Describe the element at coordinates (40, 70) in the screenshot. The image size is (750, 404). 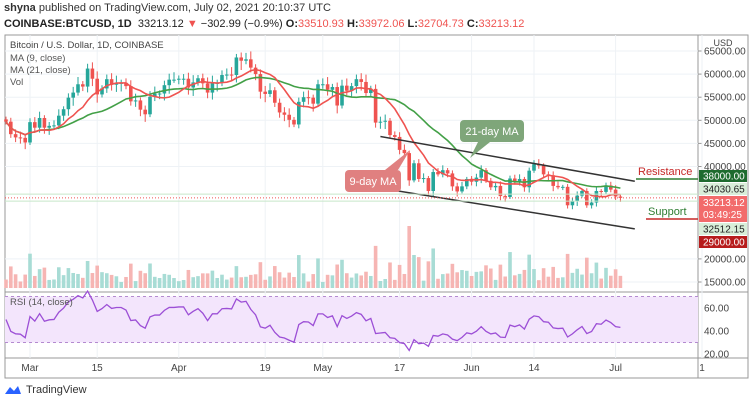
I see `legend-ma21: MA (21, close)` at that location.